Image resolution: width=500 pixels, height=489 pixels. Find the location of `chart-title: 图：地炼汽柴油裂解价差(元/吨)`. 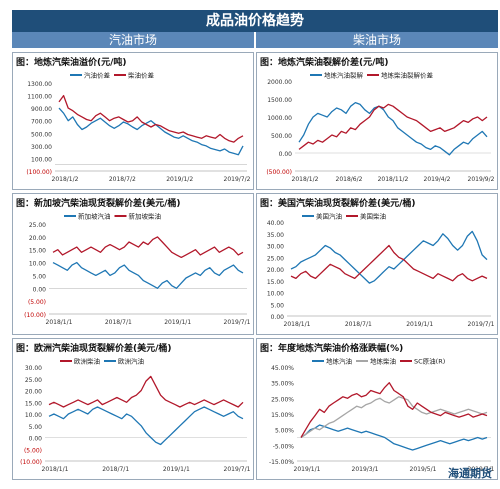

chart-title: 图：地炼汽柴油裂解价差(元/吨) is located at coordinates (324, 63).